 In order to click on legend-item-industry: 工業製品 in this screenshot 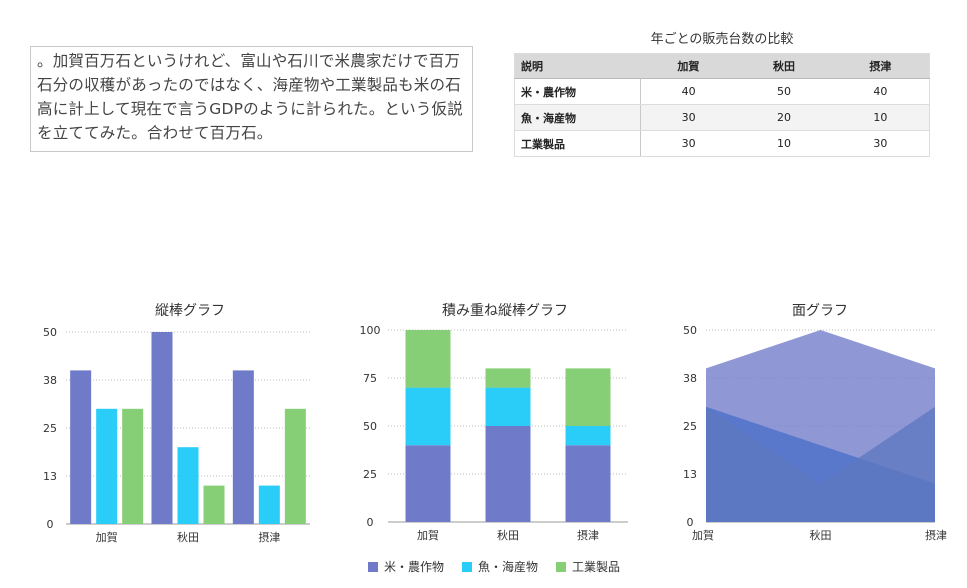, I will do `click(588, 566)`.